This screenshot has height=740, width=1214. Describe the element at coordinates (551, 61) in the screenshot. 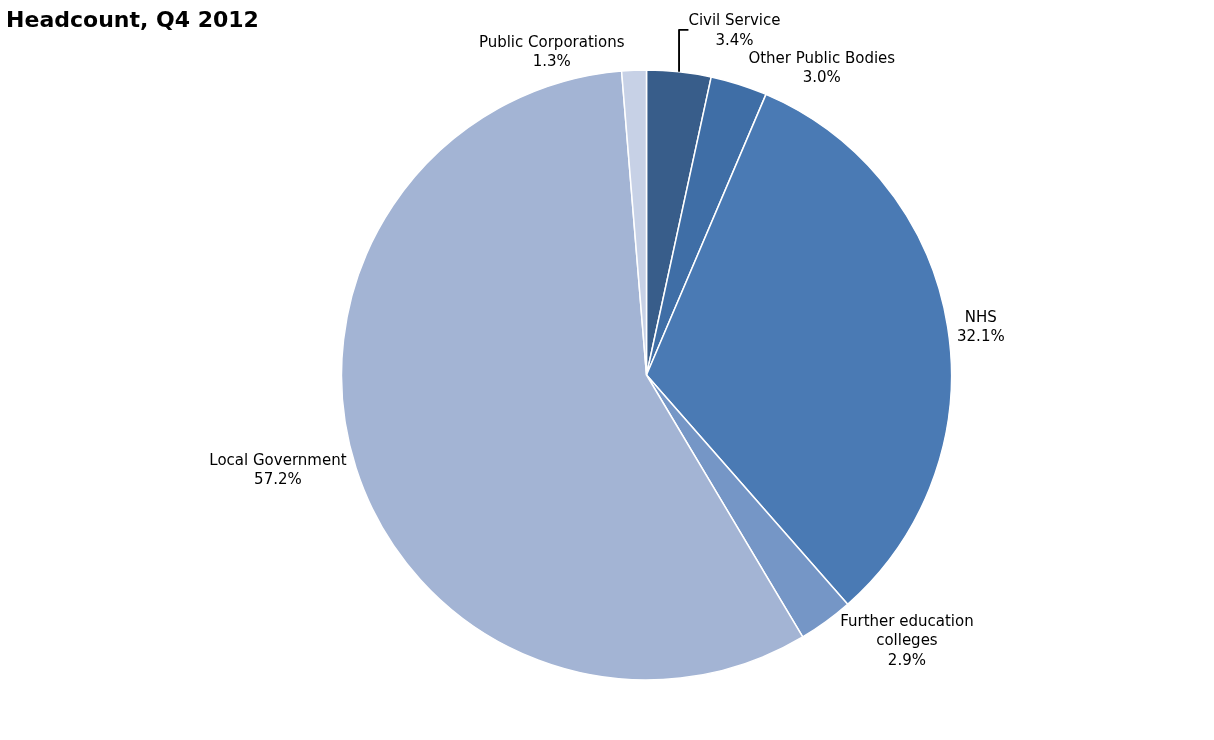

I see `data-label: 1.3%` at that location.